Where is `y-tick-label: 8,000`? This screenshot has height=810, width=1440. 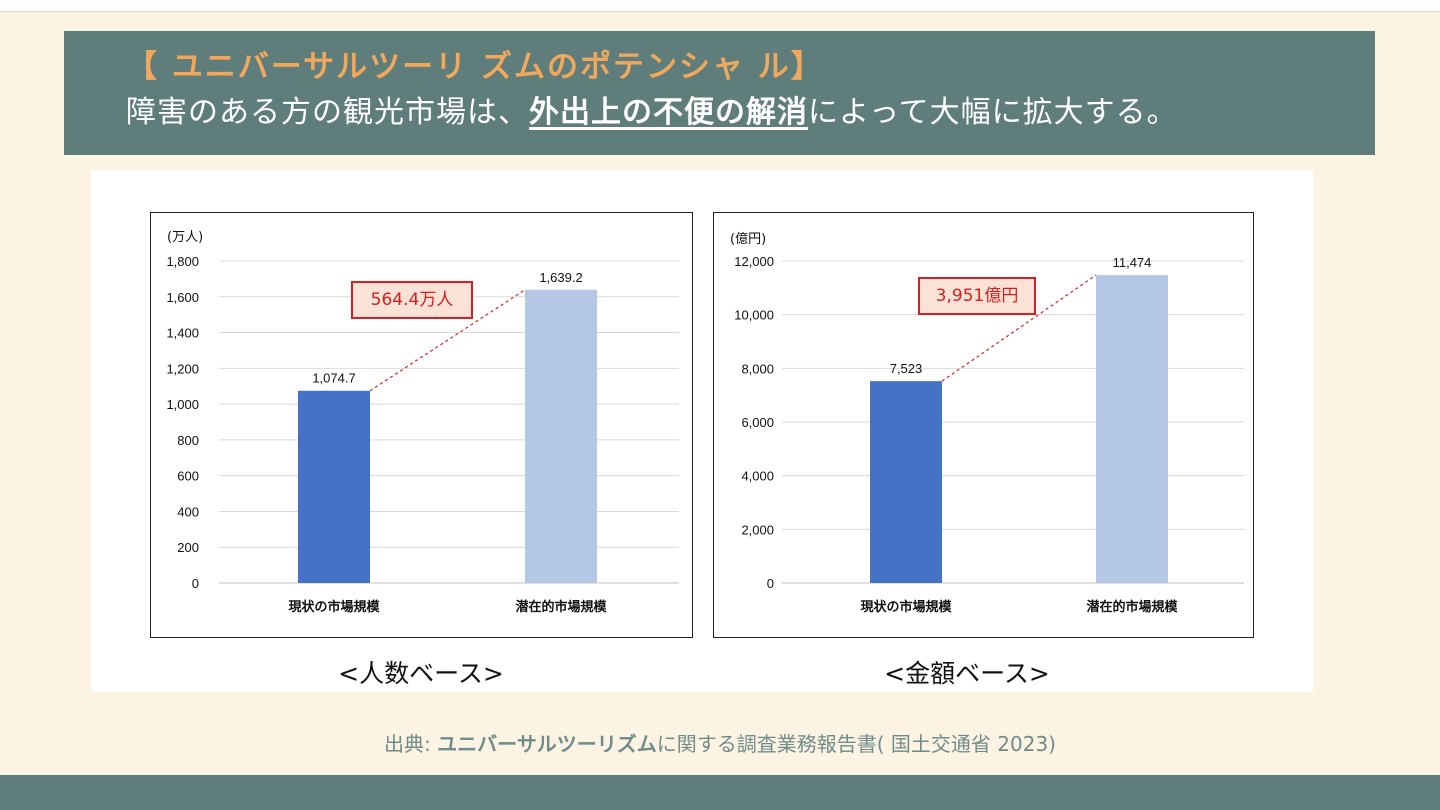
y-tick-label: 8,000 is located at coordinates (757, 368).